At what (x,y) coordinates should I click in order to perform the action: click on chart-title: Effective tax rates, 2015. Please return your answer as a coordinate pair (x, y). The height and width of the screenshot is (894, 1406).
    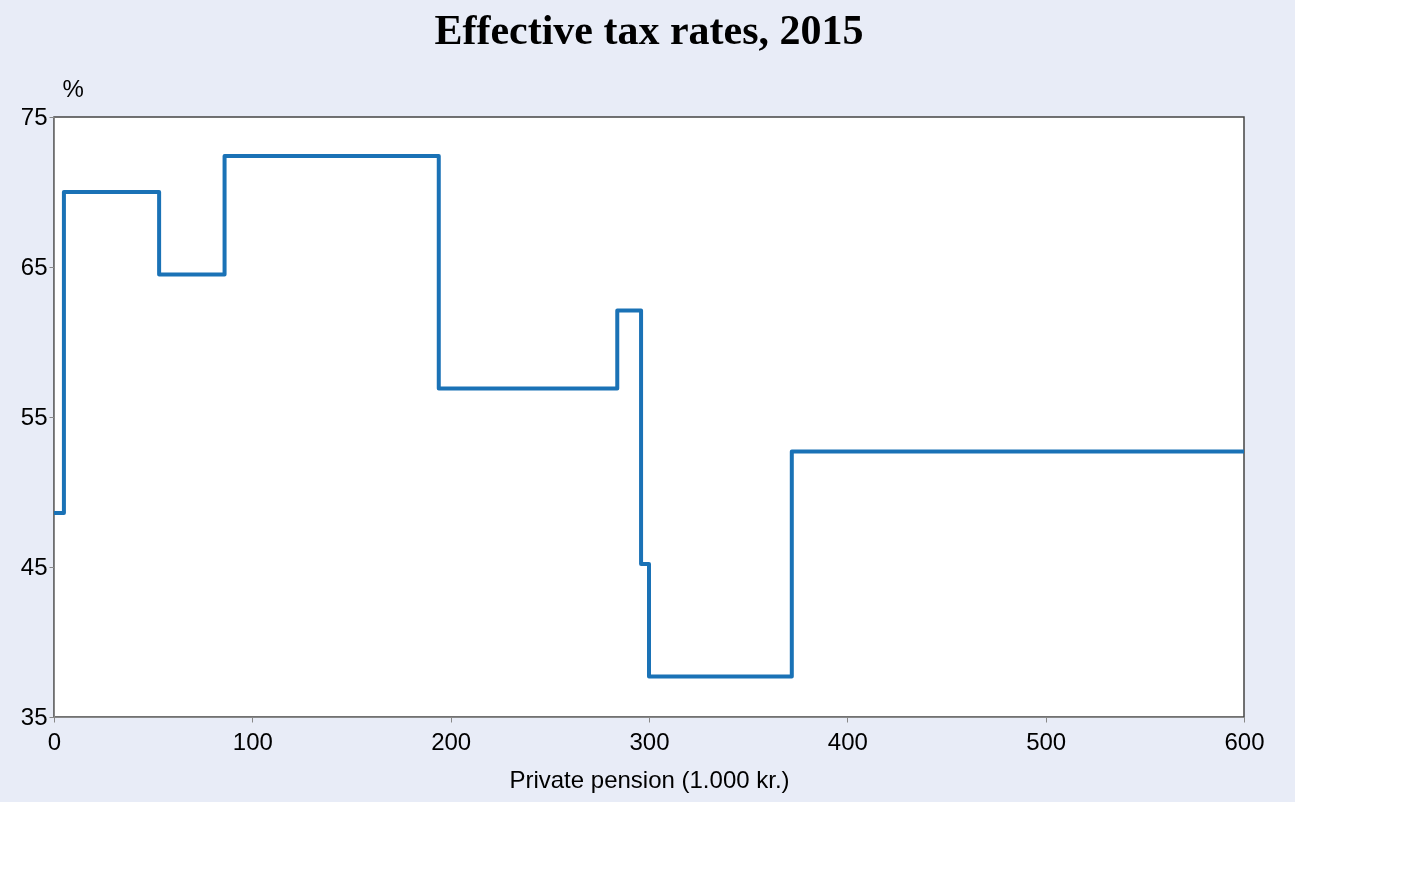
    Looking at the image, I should click on (649, 30).